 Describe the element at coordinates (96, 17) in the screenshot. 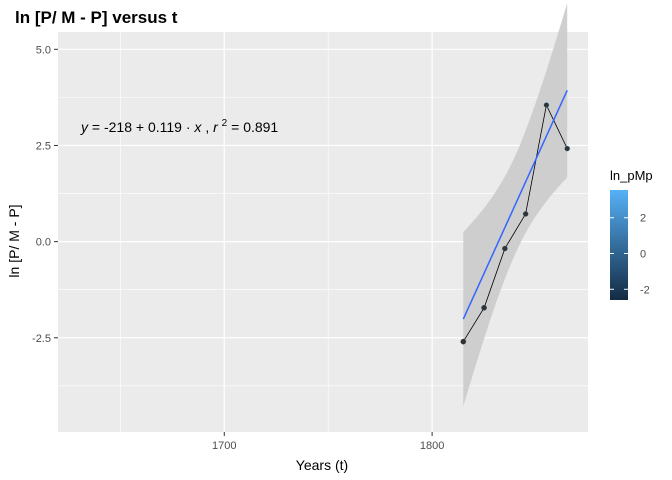

I see `chart-title: ln [P/ M - P] versus t` at that location.